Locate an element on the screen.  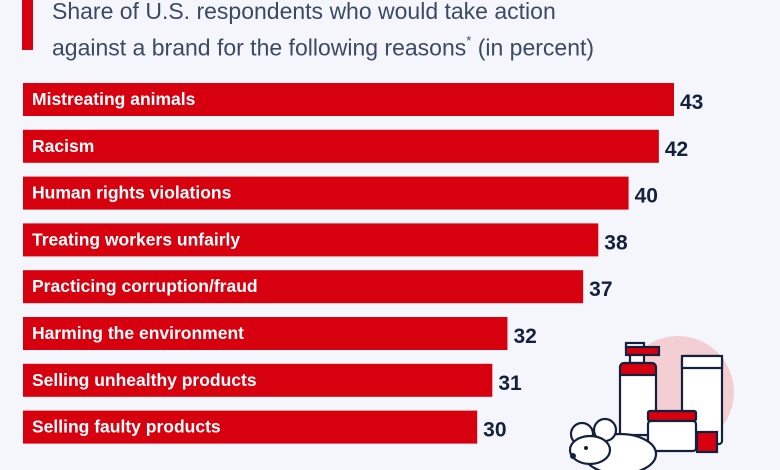
bar-category-label: Harming the environment is located at coordinates (138, 333).